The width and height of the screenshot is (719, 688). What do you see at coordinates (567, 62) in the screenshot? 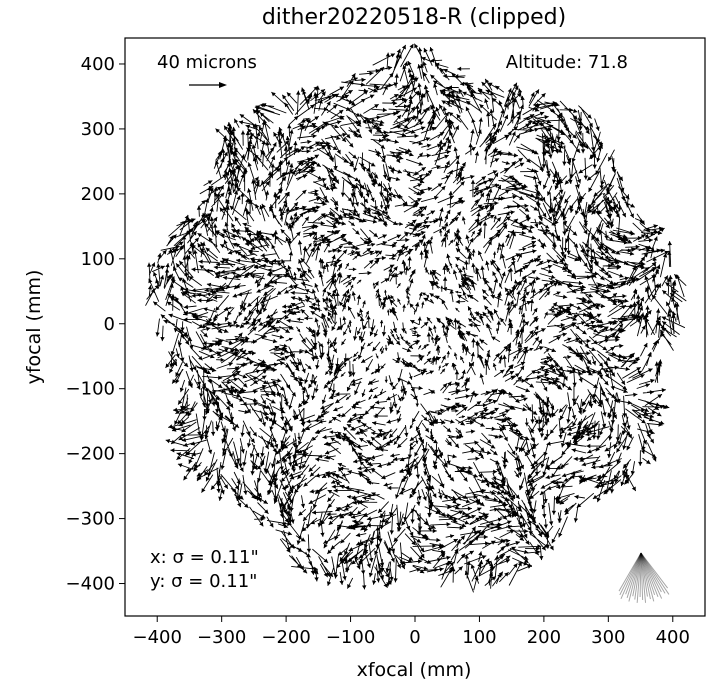
I see `altitude-label: Altitude: 71.8` at bounding box center [567, 62].